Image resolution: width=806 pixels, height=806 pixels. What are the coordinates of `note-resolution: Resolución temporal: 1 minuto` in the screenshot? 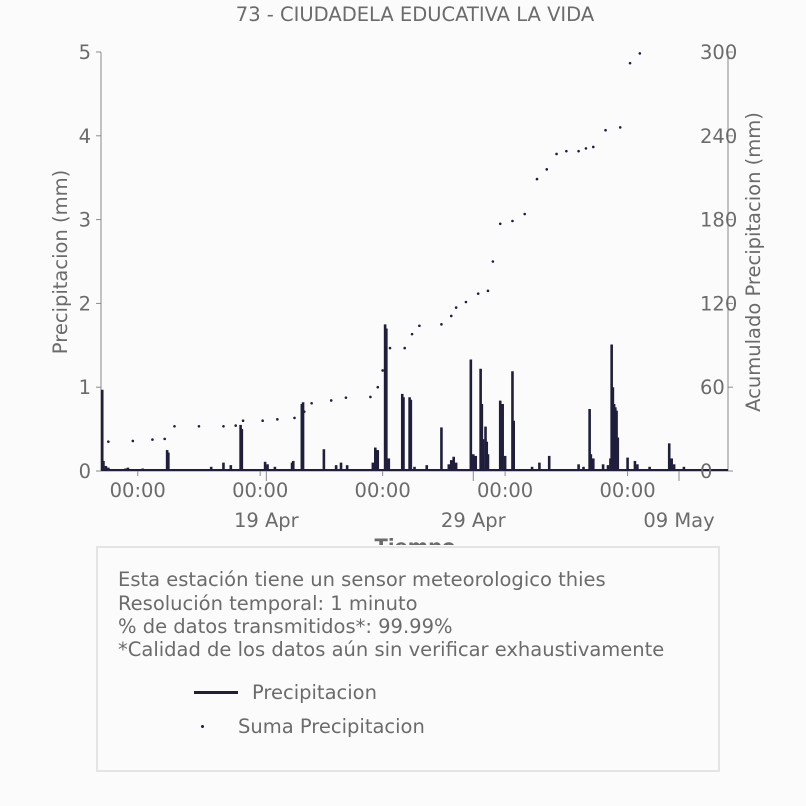 It's located at (268, 603).